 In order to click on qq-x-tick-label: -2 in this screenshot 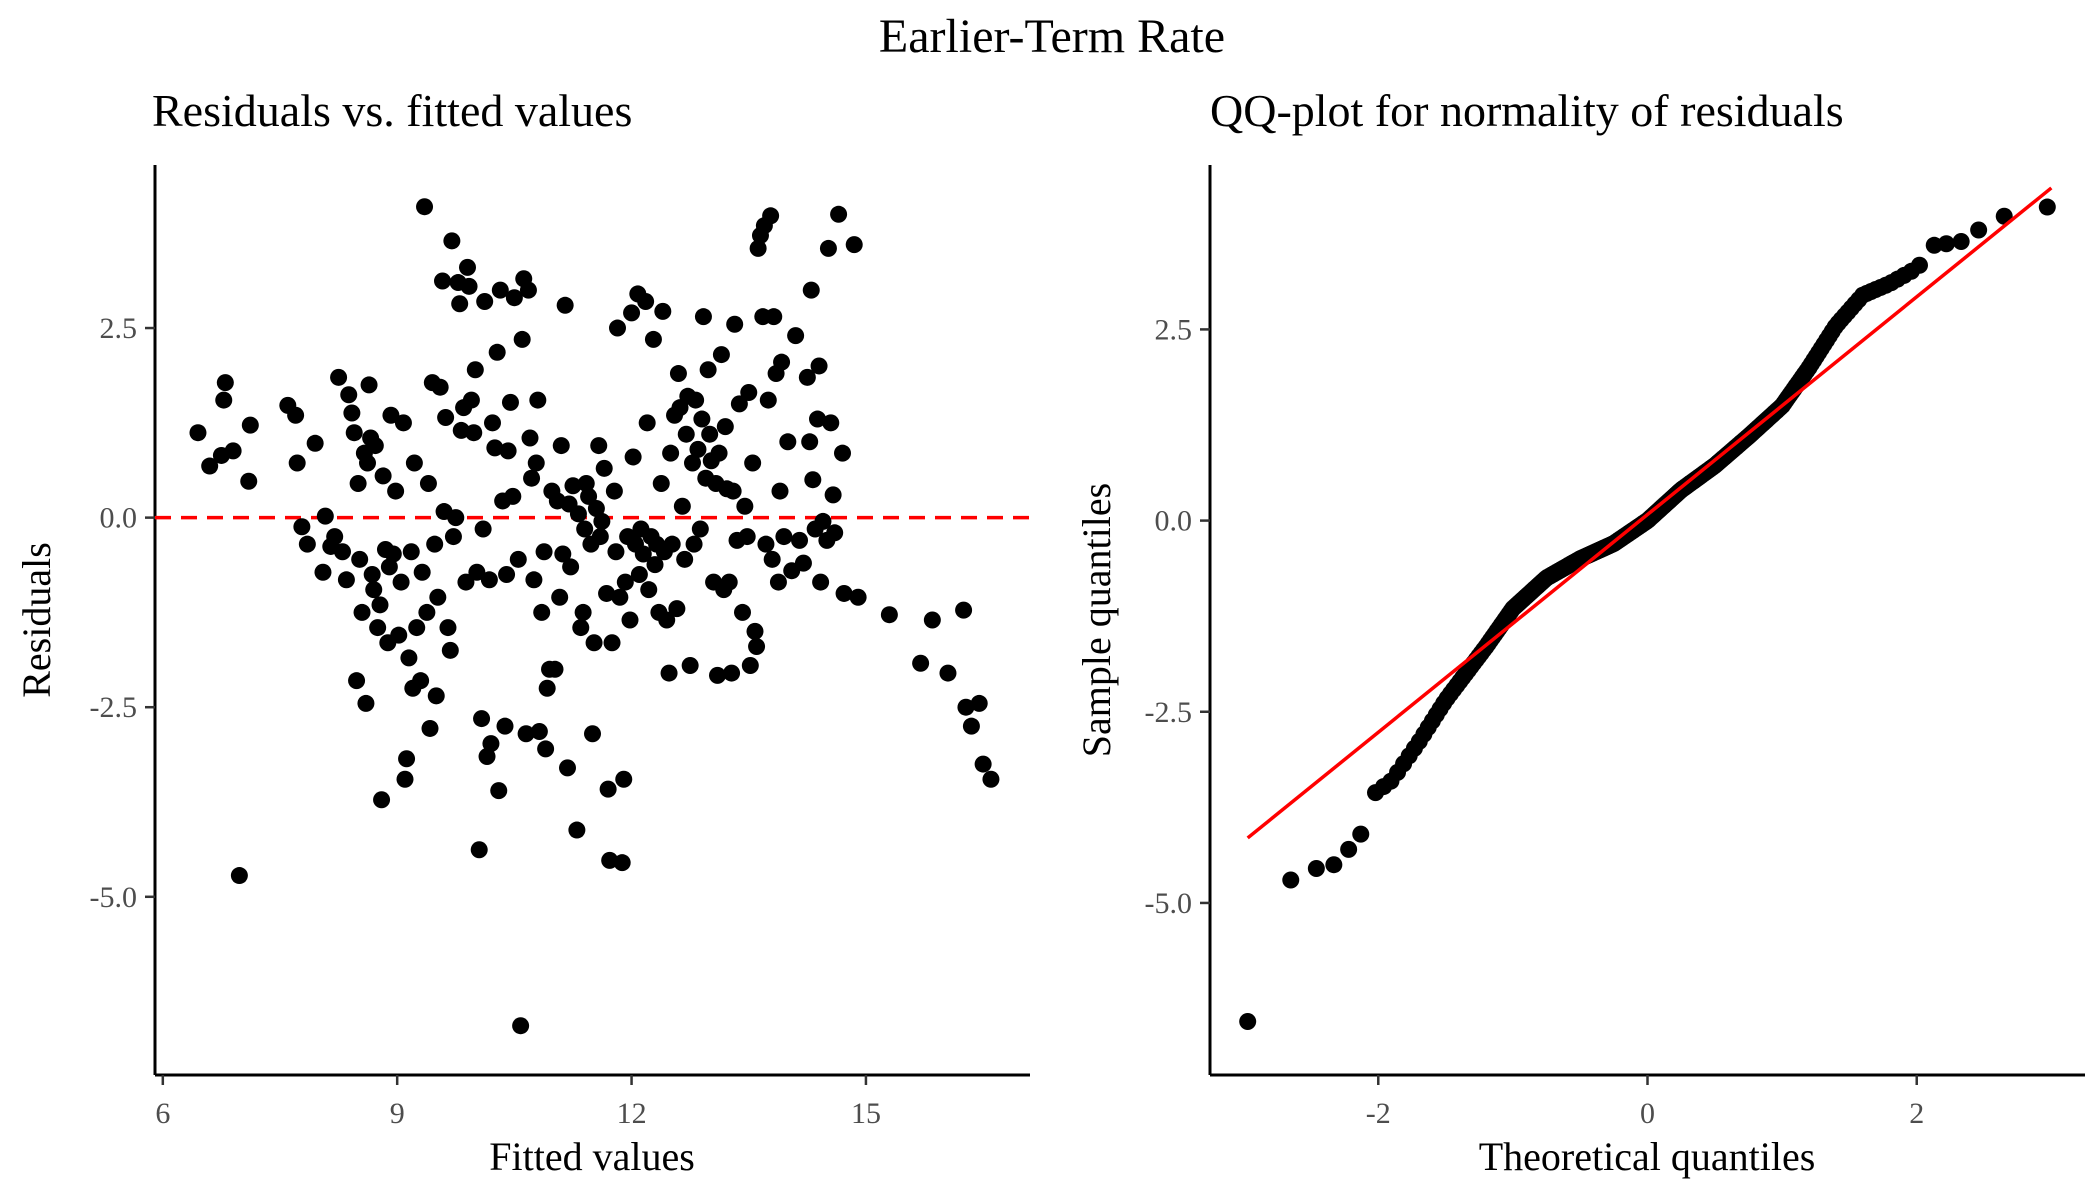, I will do `click(1378, 1113)`.